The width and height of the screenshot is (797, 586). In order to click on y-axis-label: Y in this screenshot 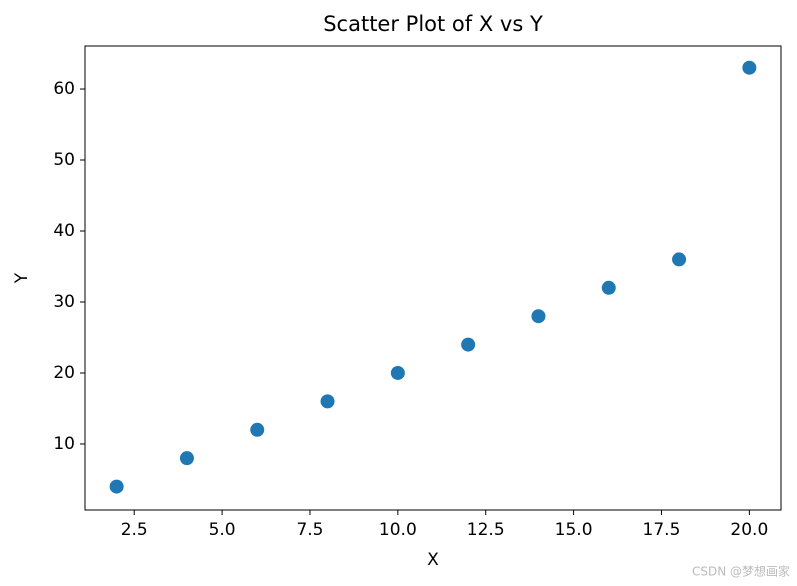, I will do `click(22, 278)`.